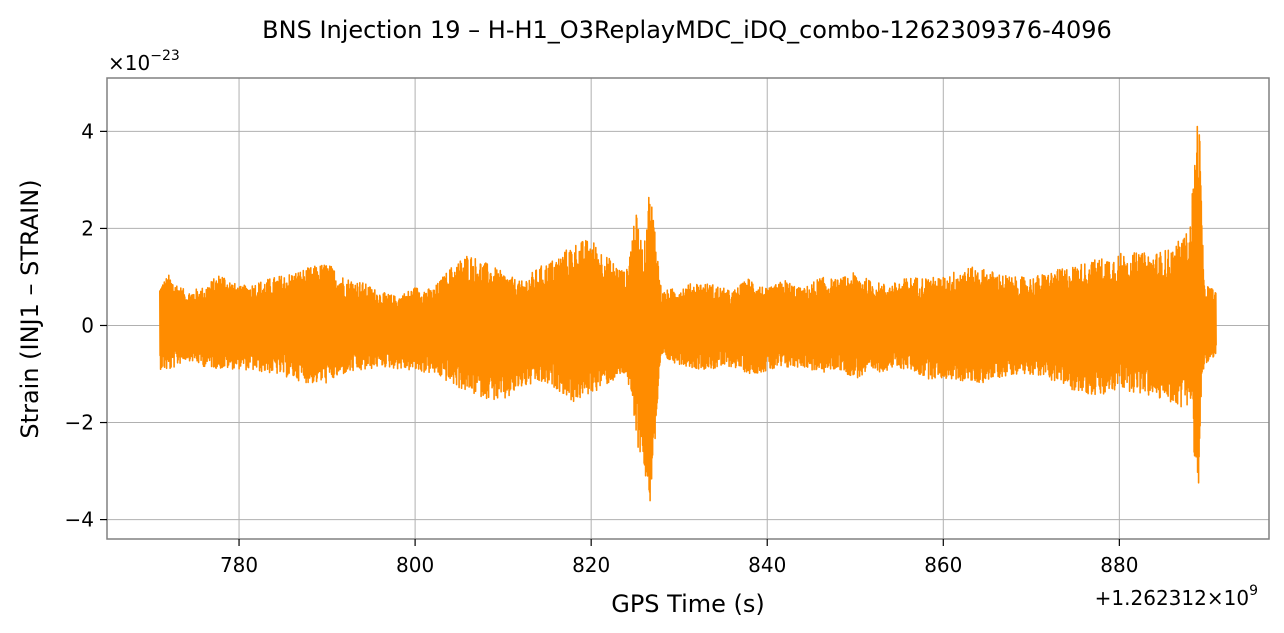 Image resolution: width=1284 pixels, height=633 pixels. I want to click on y-tick-label: 0, so click(87, 325).